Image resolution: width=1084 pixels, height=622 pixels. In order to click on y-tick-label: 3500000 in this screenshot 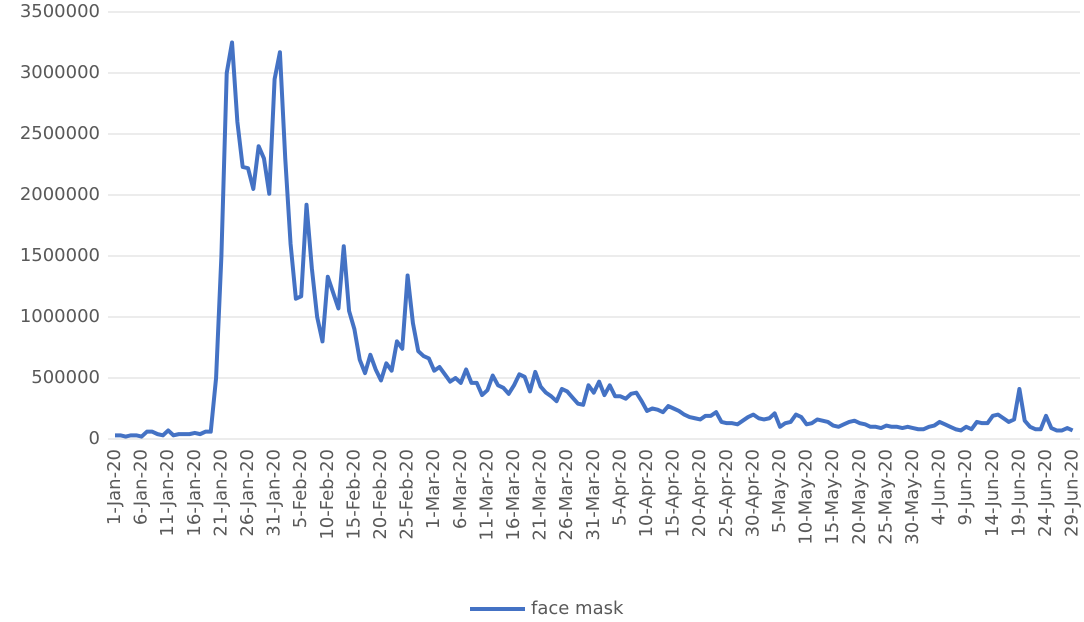, I will do `click(60, 11)`.